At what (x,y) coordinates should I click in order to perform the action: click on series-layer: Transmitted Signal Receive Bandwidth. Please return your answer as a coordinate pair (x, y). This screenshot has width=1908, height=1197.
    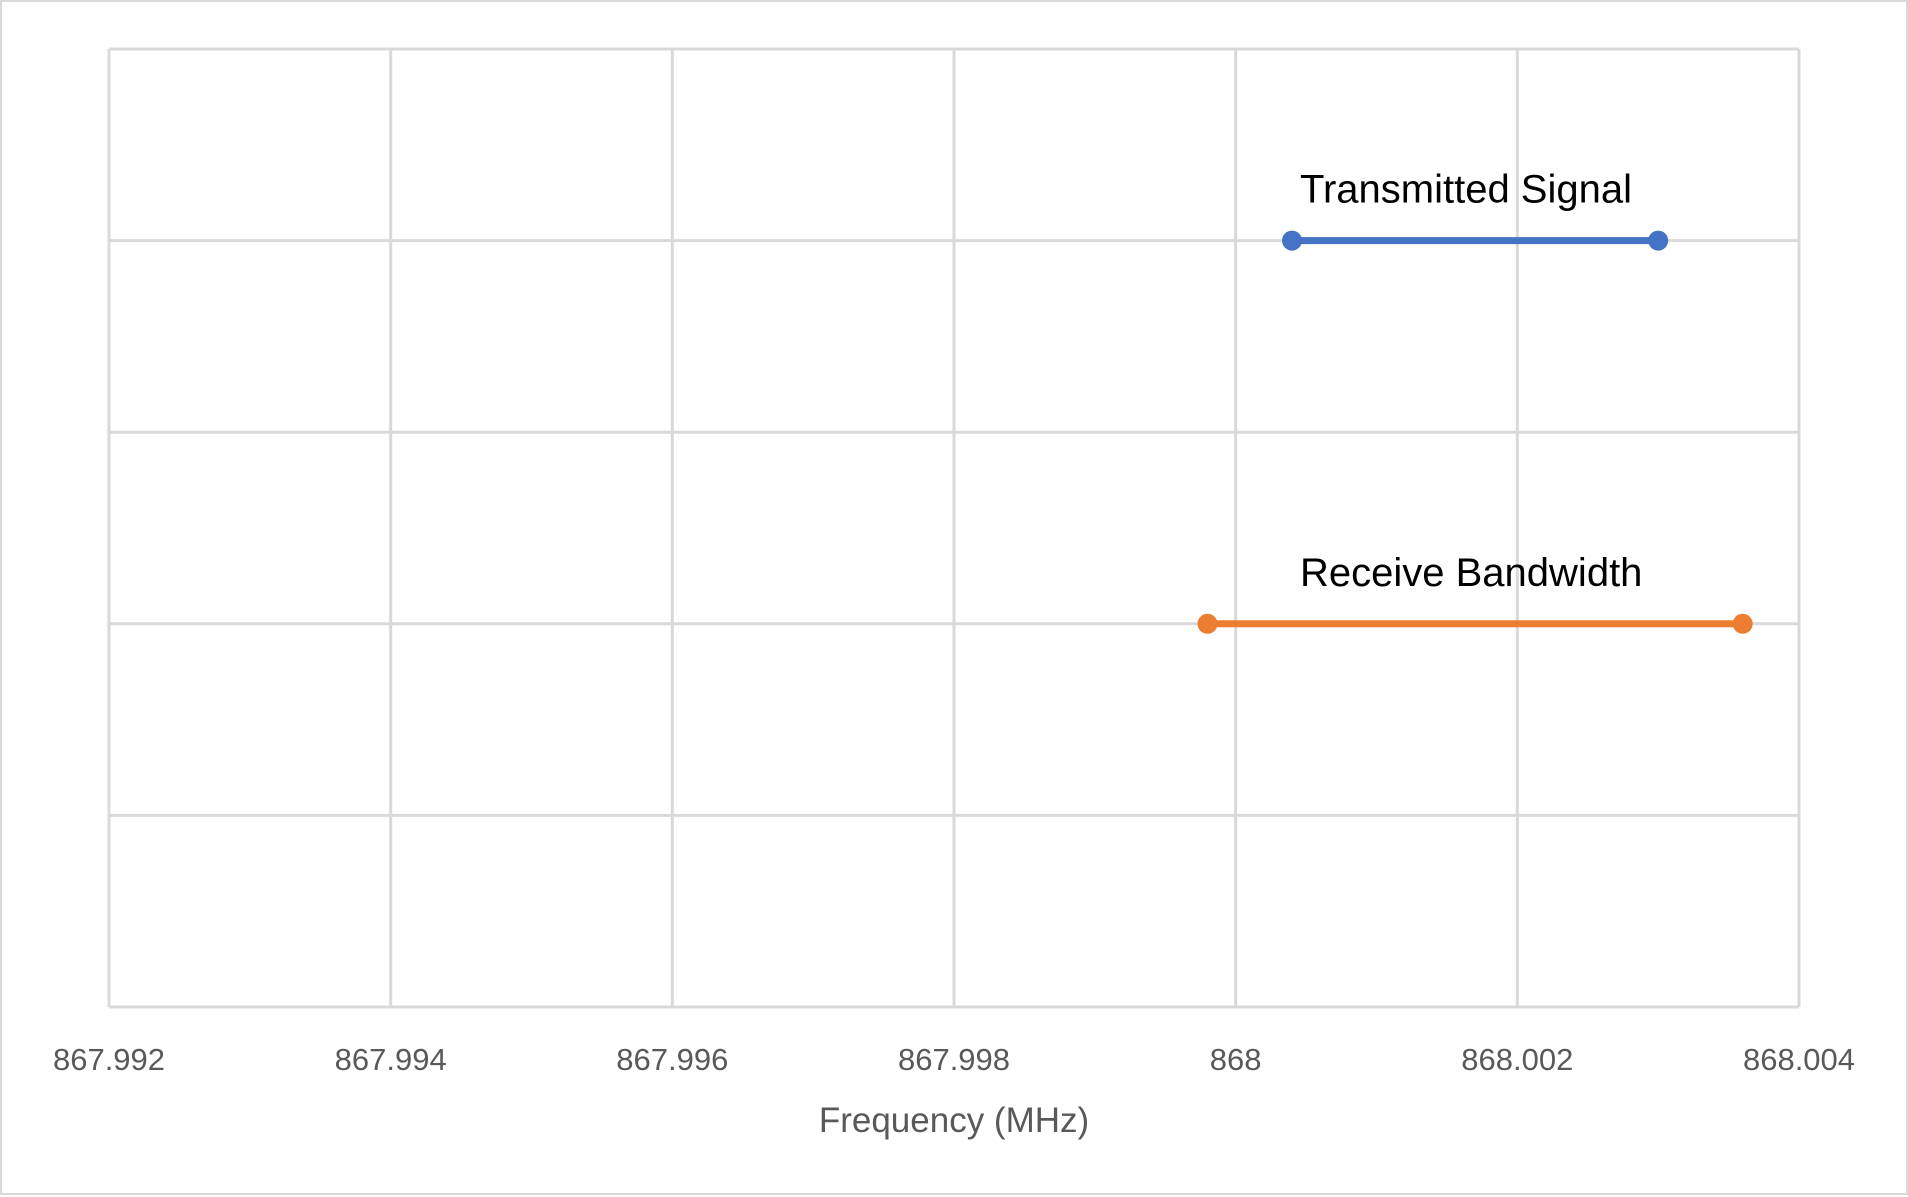
    Looking at the image, I should click on (1475, 401).